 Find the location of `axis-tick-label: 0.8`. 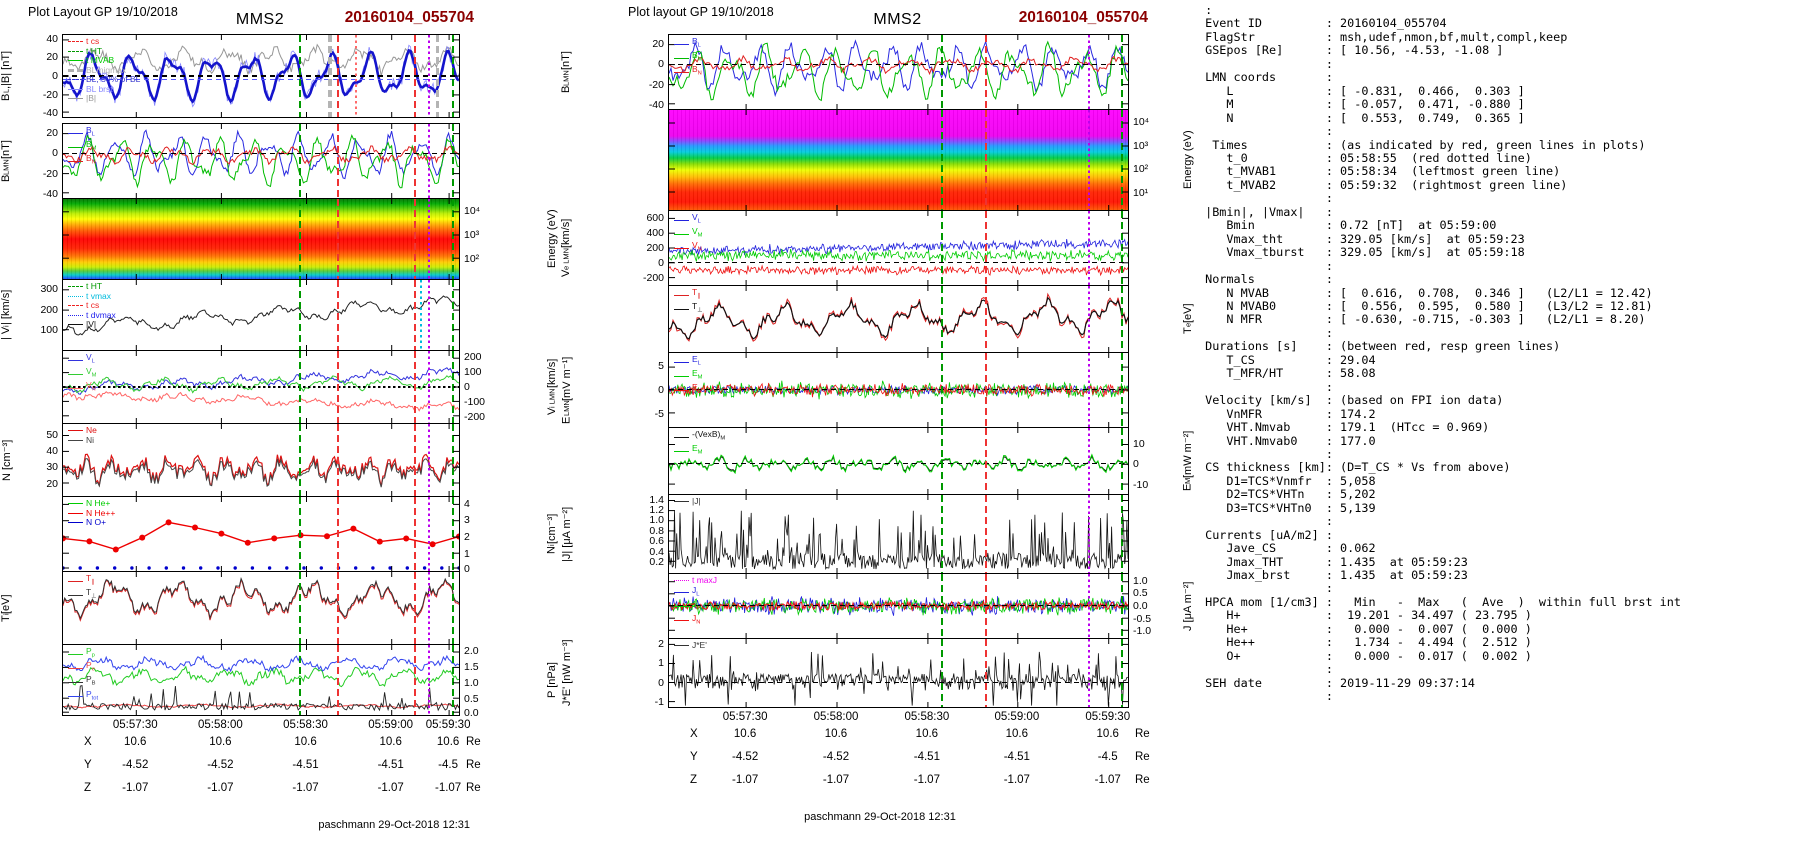

axis-tick-label: 0.8 is located at coordinates (656, 530).